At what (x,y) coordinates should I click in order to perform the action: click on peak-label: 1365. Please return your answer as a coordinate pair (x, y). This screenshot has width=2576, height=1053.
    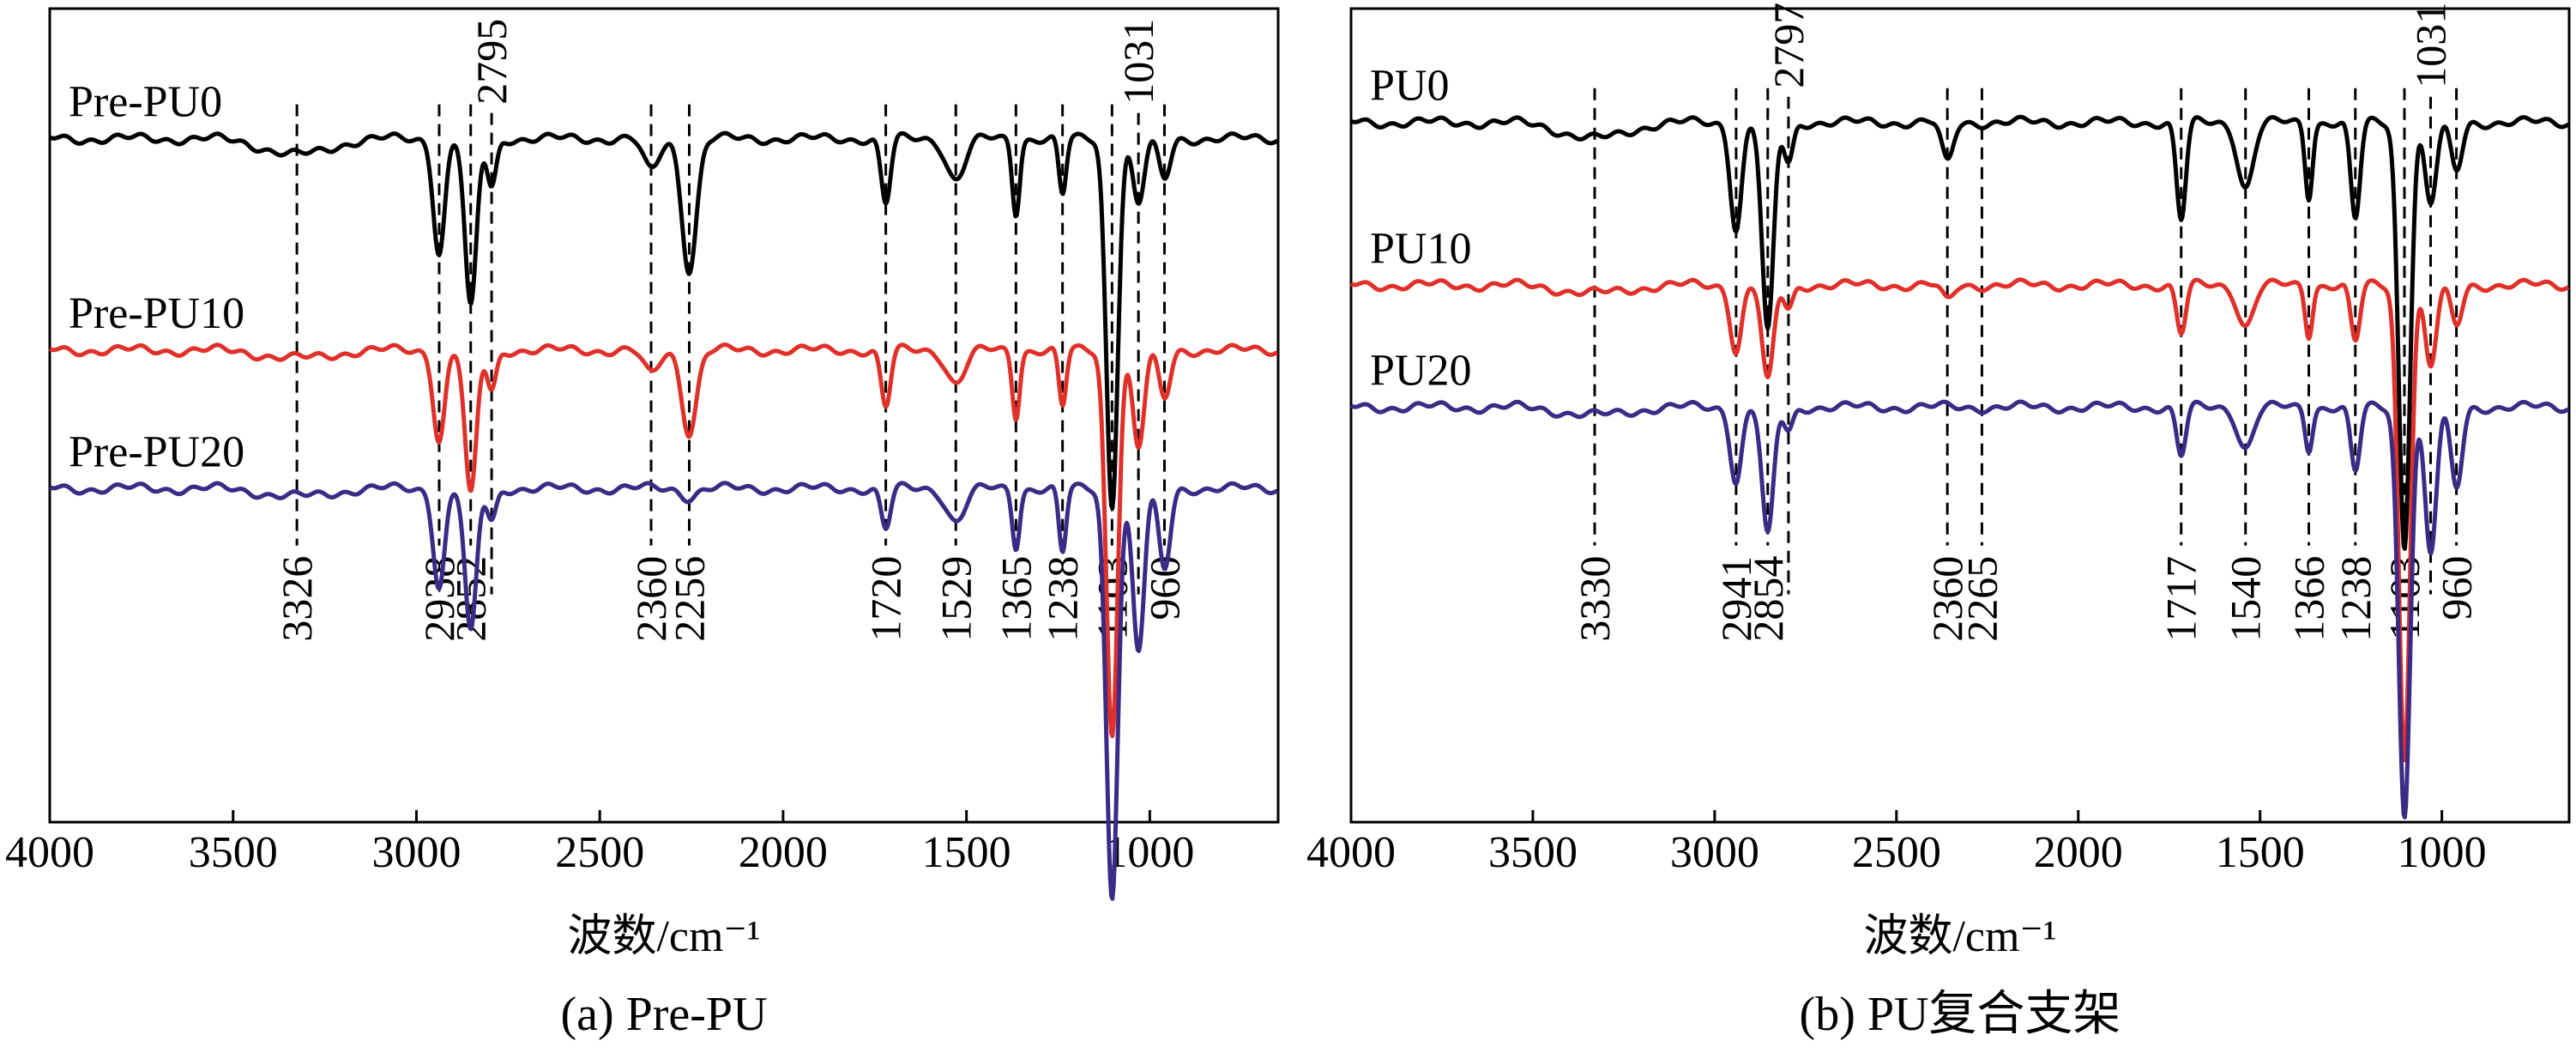
    Looking at the image, I should click on (1016, 599).